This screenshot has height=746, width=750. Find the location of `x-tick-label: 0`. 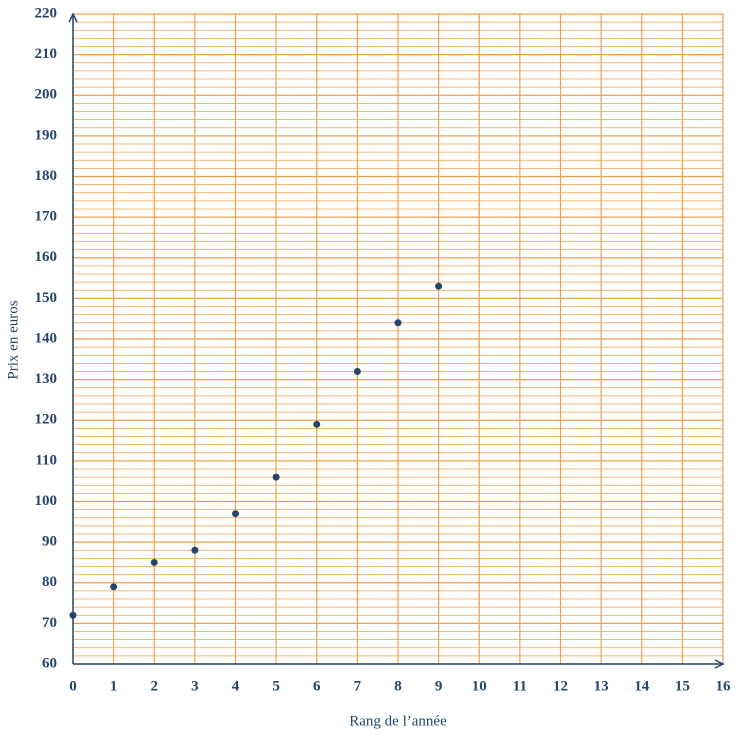

x-tick-label: 0 is located at coordinates (73, 686).